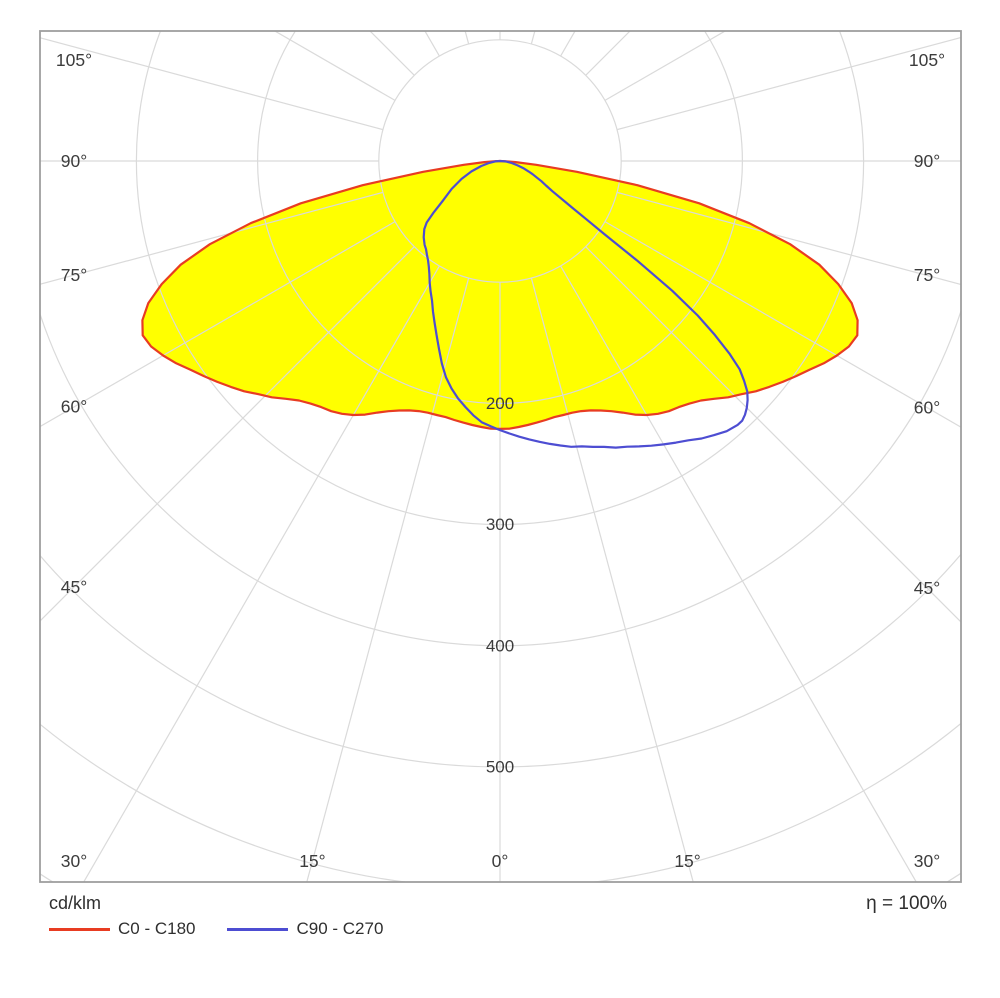 This screenshot has width=1000, height=998. What do you see at coordinates (500, 767) in the screenshot?
I see `svg-text: 500` at bounding box center [500, 767].